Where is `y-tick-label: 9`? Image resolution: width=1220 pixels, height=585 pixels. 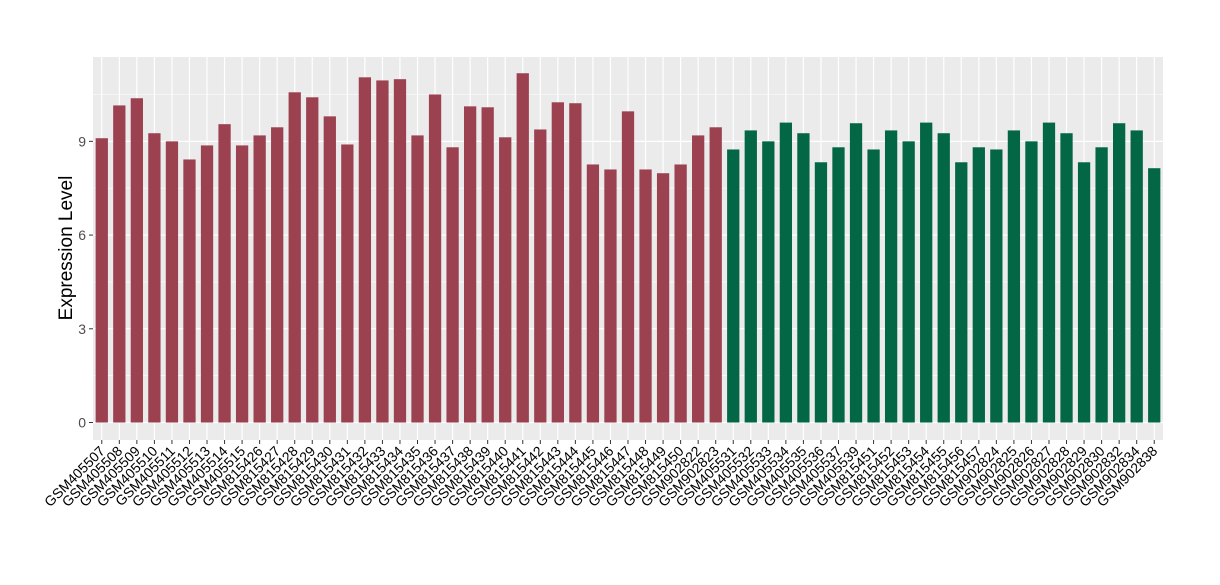 y-tick-label: 9 is located at coordinates (82, 141).